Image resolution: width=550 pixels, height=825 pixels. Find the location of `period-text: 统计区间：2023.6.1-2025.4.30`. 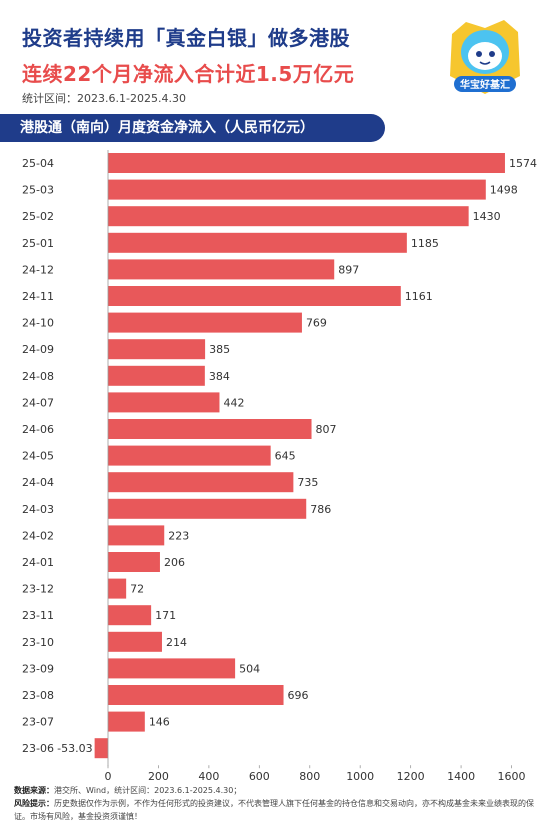

period-text: 统计区间：2023.6.1-2025.4.30 is located at coordinates (104, 98).